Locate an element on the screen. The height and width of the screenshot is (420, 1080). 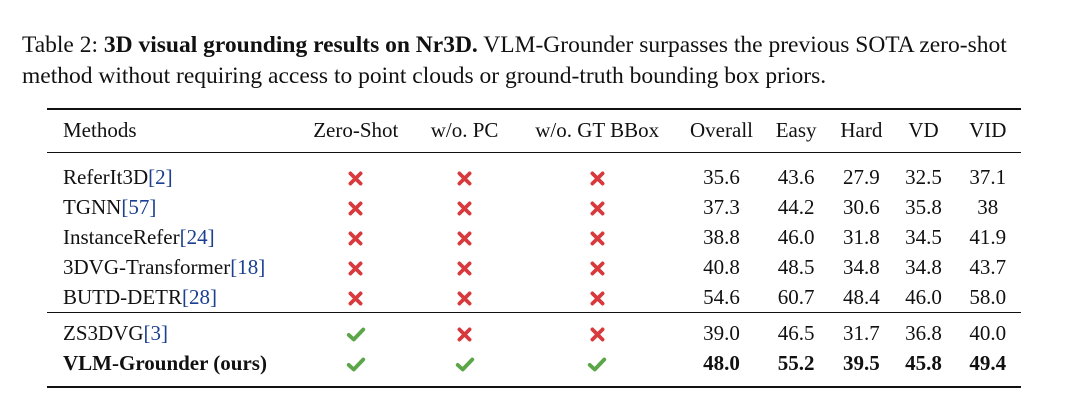
vid-value: 37.1 is located at coordinates (988, 176).